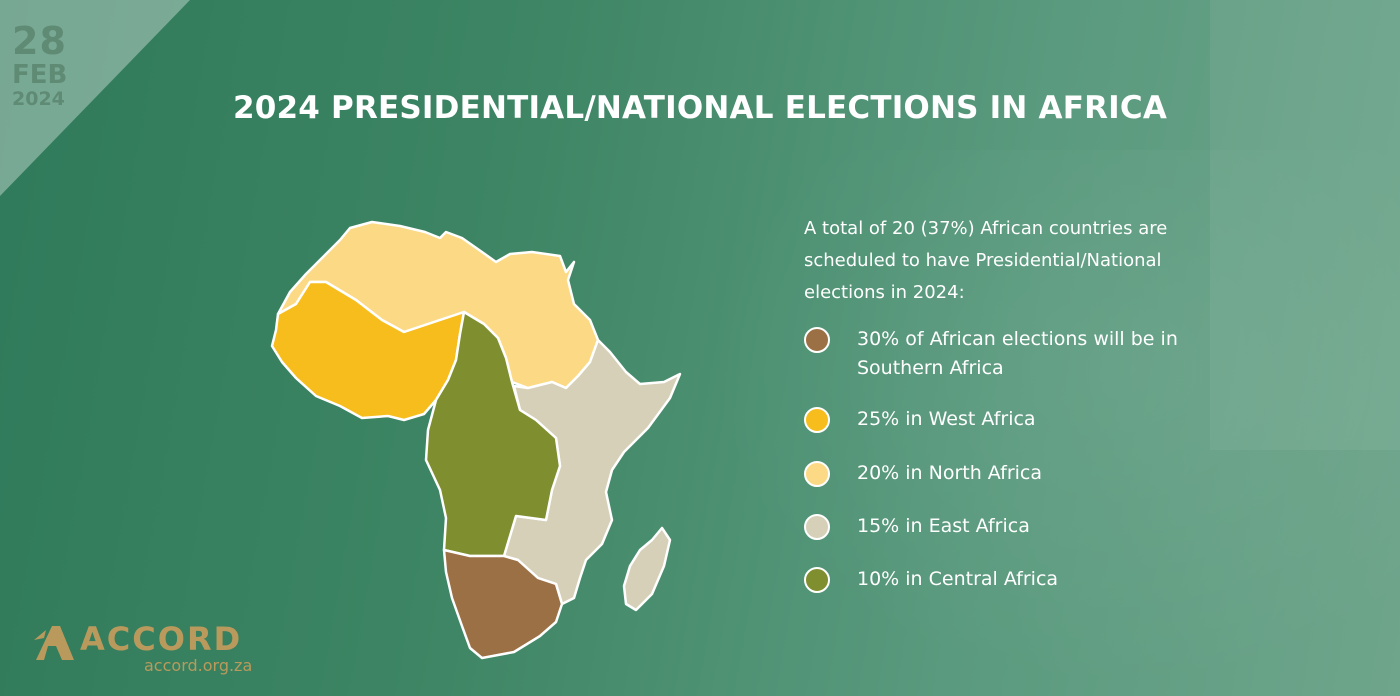 The width and height of the screenshot is (1400, 696). I want to click on date-day: 28, so click(39, 41).